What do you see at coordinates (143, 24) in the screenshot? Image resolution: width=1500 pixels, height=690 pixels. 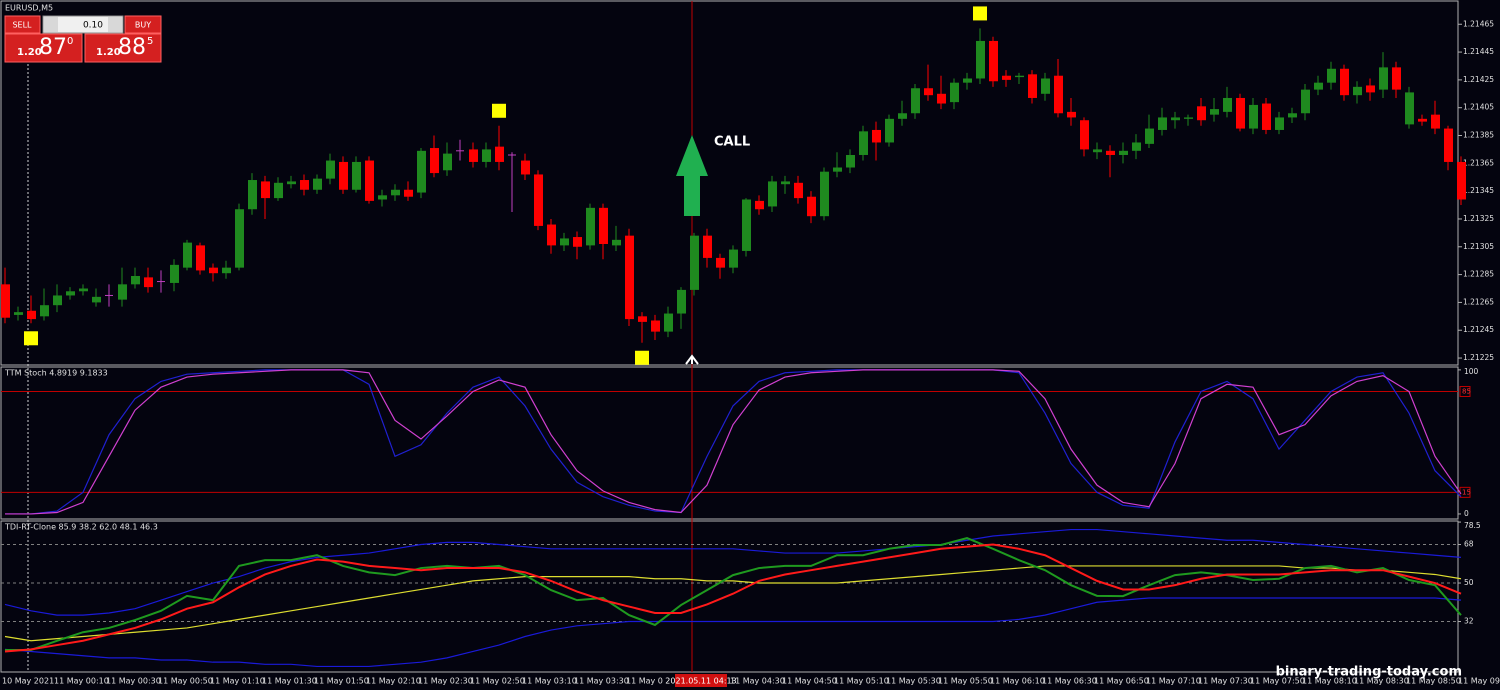 I see `buy-button` at bounding box center [143, 24].